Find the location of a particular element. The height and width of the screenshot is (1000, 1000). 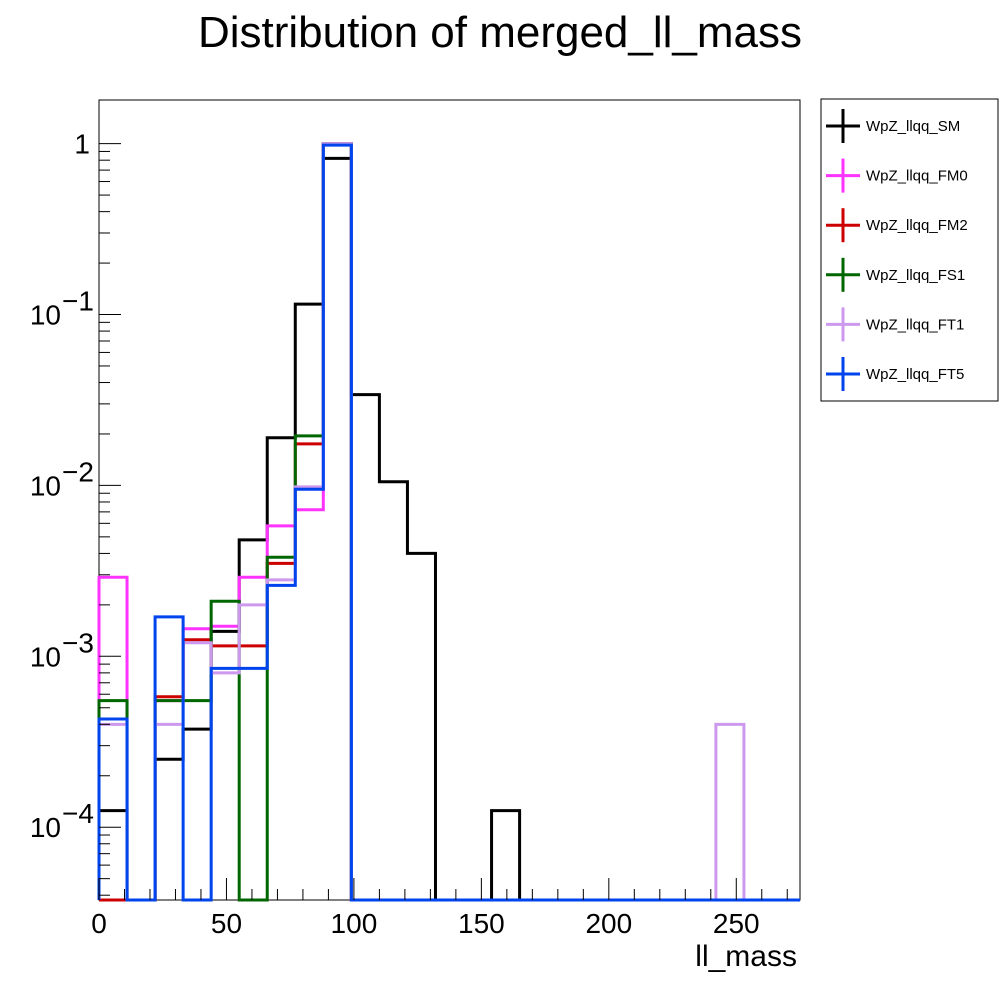

x-tick-label: 100 is located at coordinates (354, 923).